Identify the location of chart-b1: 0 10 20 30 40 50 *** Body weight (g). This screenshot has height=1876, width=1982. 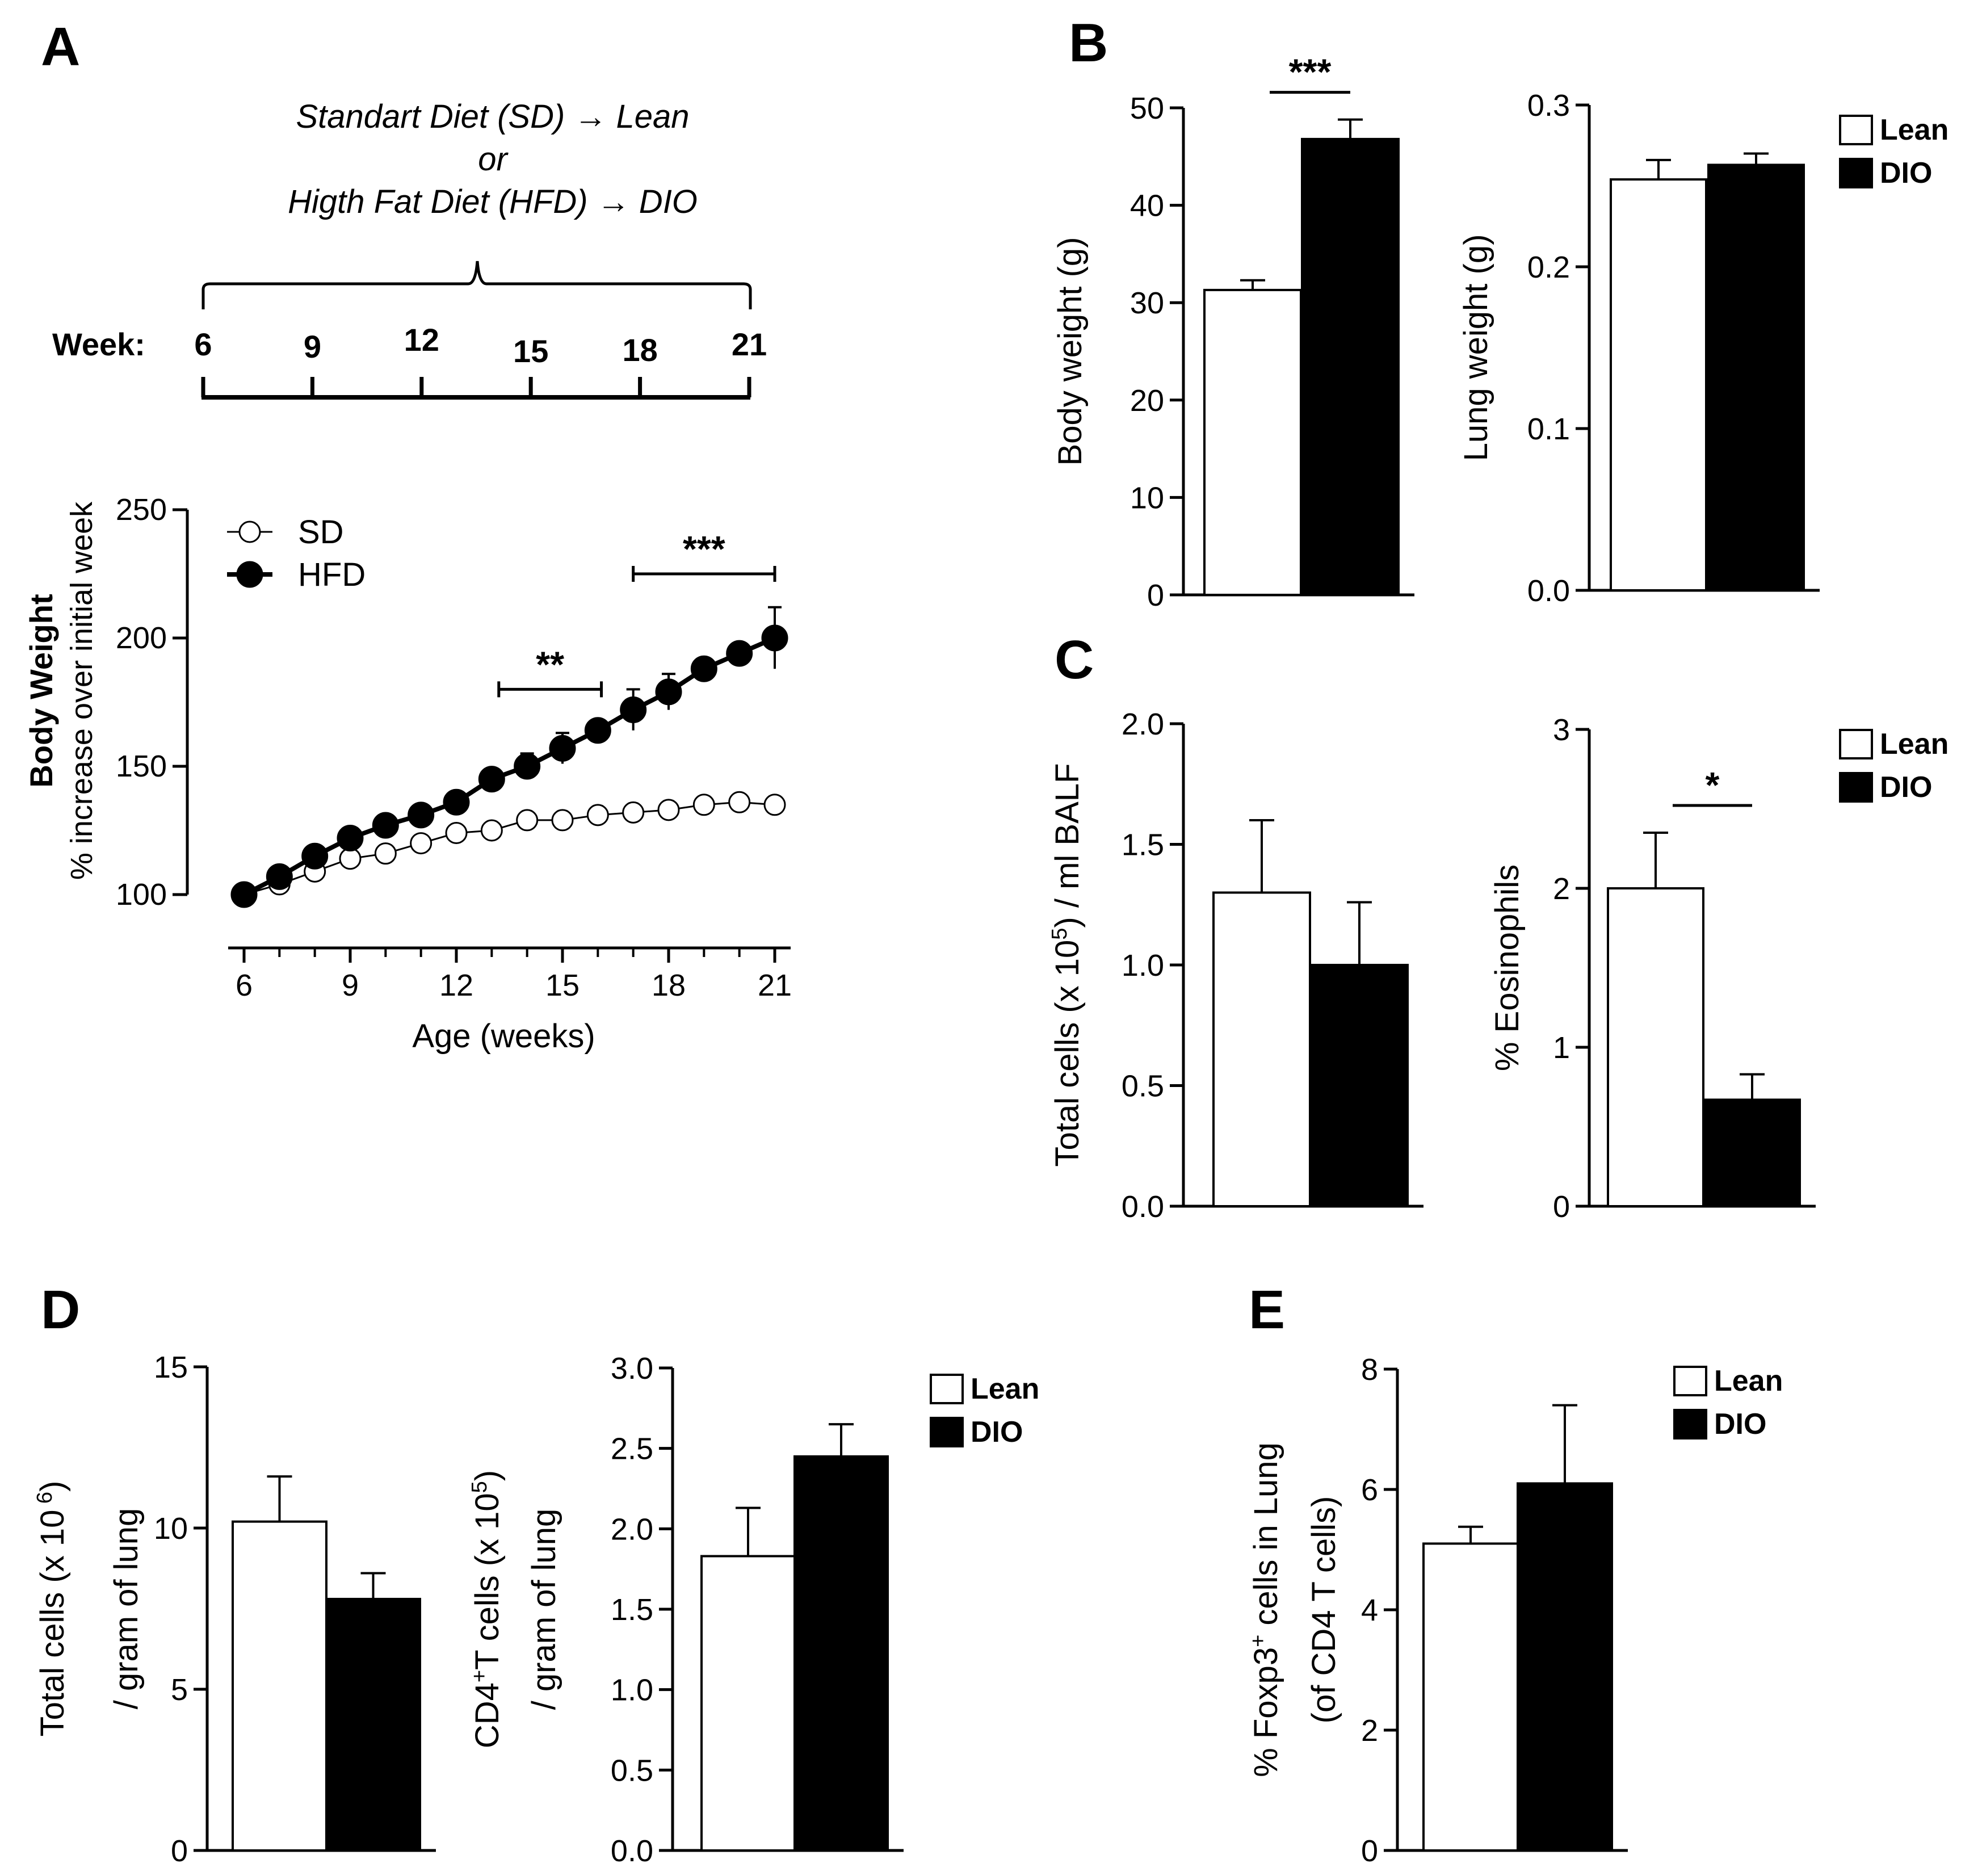
(1233, 332).